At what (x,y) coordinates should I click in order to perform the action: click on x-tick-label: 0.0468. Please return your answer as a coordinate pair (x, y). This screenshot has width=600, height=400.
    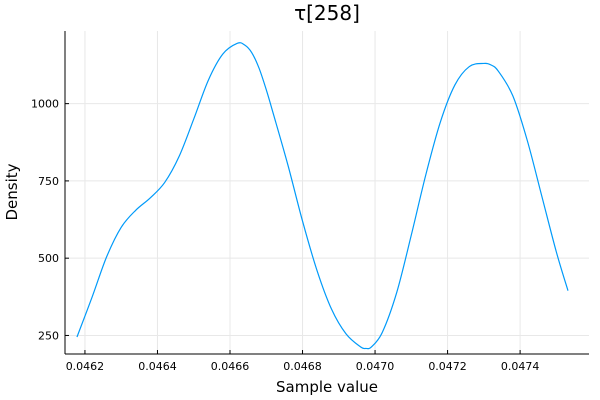
    Looking at the image, I should click on (302, 366).